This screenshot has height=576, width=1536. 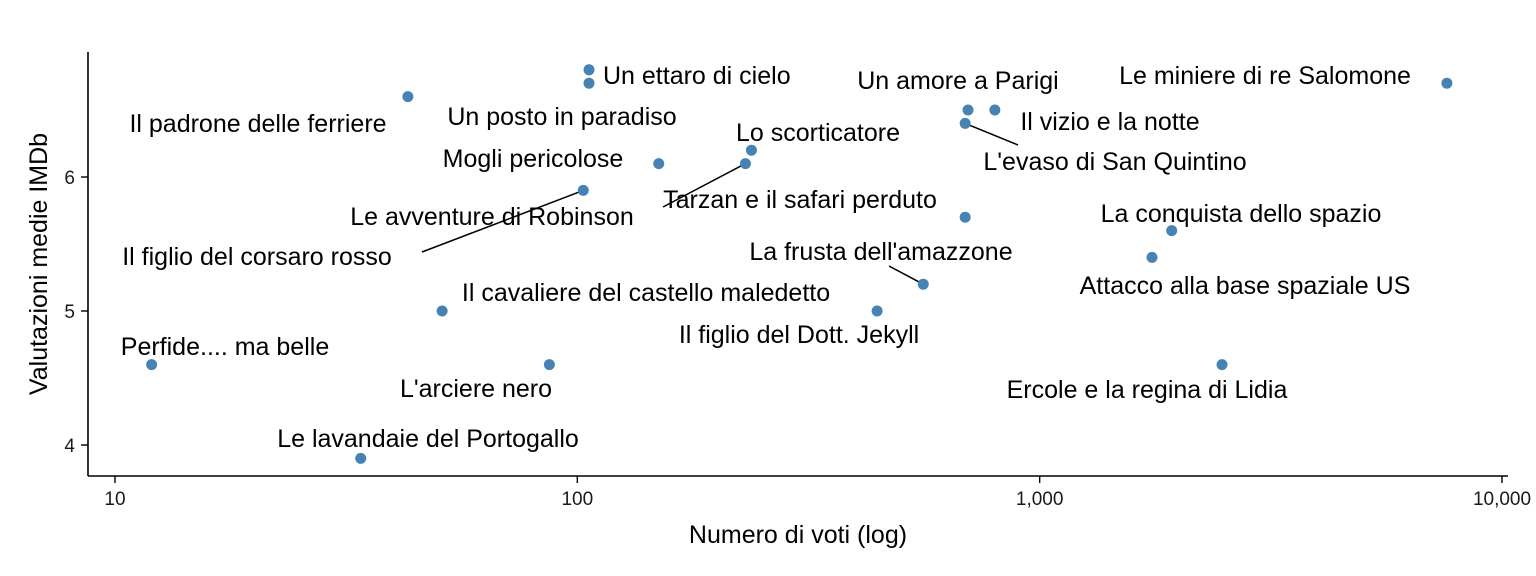 What do you see at coordinates (1040, 499) in the screenshot?
I see `x-tick-label: 1,000` at bounding box center [1040, 499].